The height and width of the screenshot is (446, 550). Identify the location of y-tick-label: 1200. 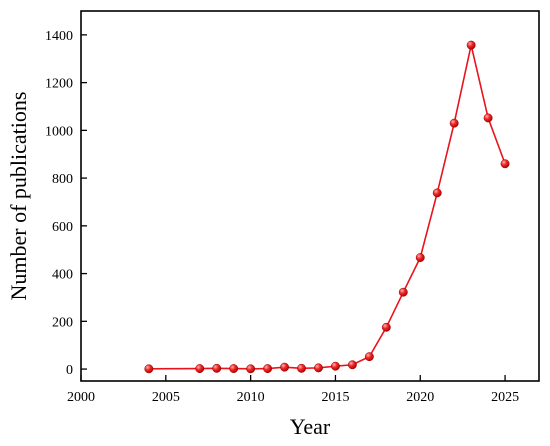
(59, 84).